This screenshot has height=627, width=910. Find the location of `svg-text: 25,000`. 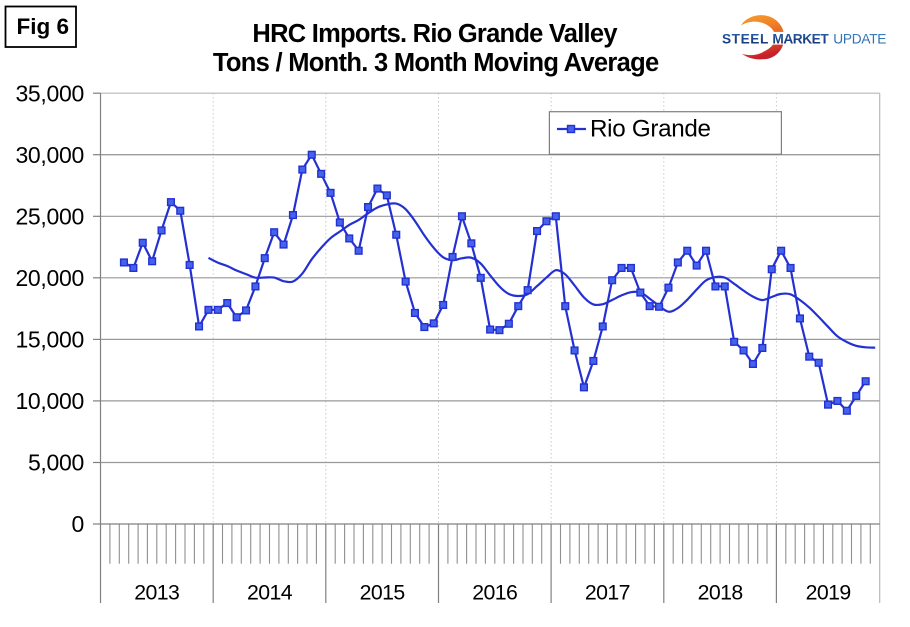

svg-text: 25,000 is located at coordinates (49, 217).